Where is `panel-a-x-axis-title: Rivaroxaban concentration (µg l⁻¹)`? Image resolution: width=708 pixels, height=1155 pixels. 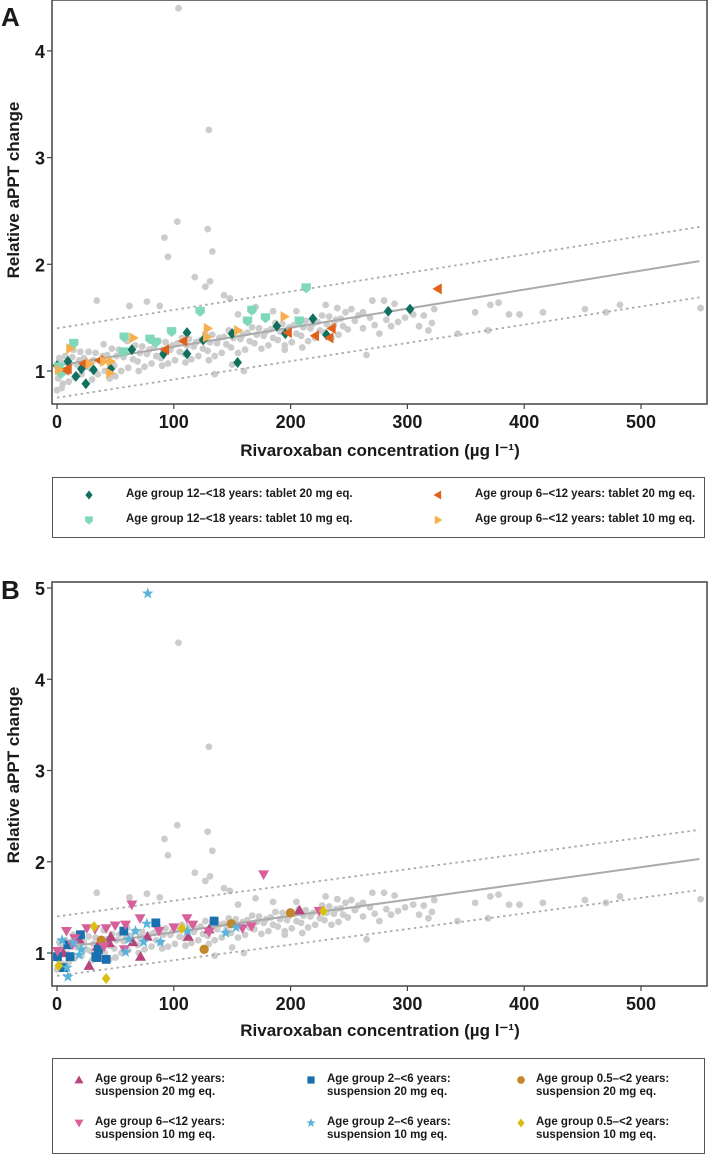
panel-a-x-axis-title: Rivaroxaban concentration (µg l⁻¹) is located at coordinates (380, 450).